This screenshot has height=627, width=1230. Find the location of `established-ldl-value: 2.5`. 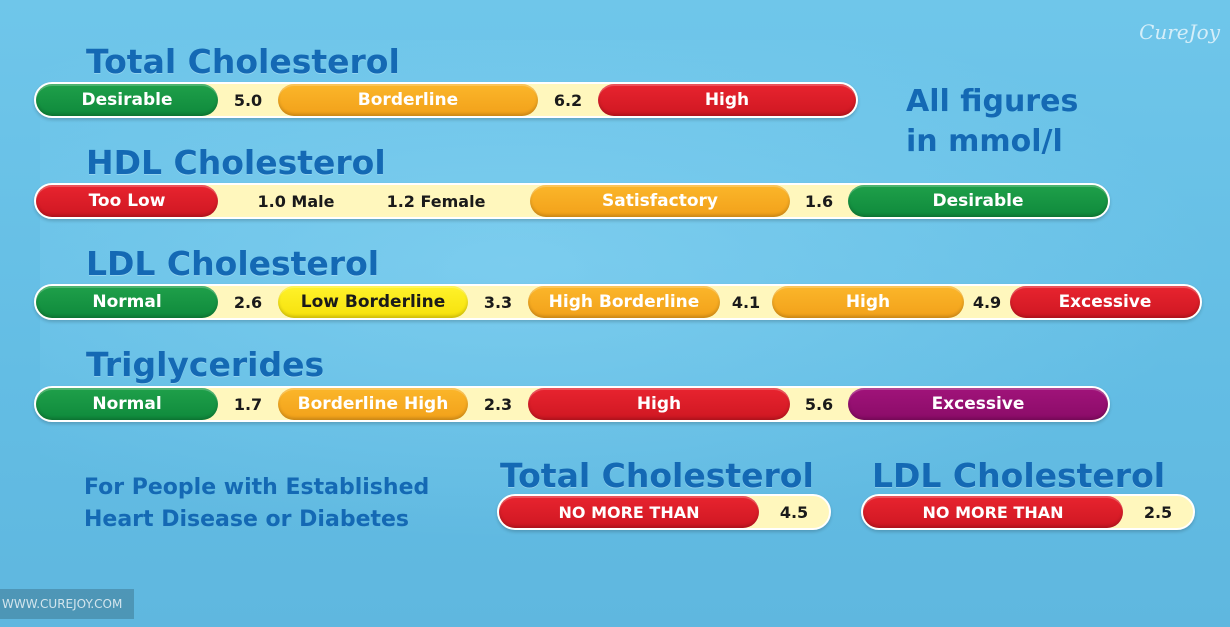

established-ldl-value: 2.5 is located at coordinates (1158, 512).